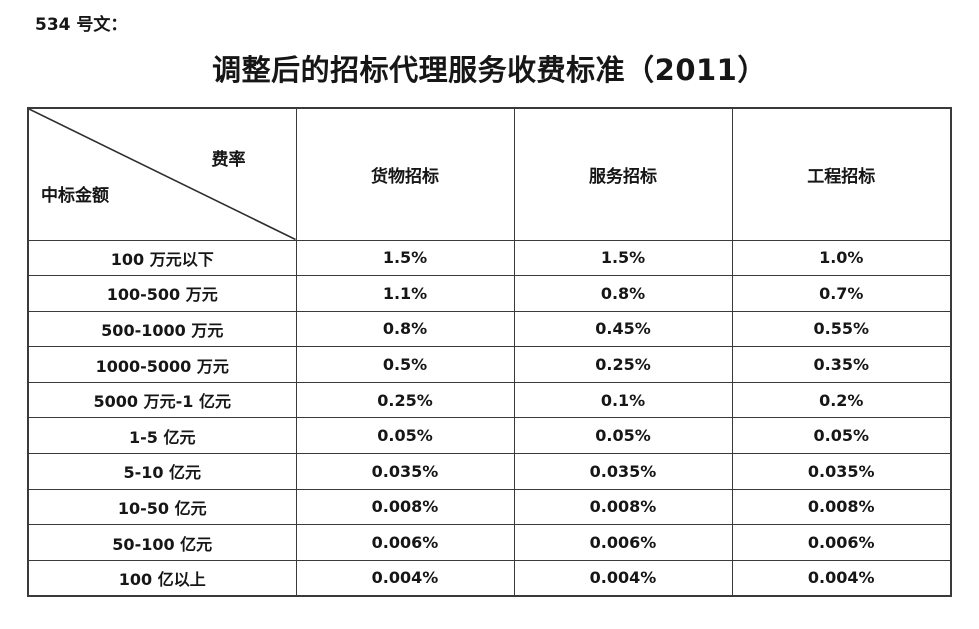 This screenshot has width=979, height=629. I want to click on corner-label-rate: 费率, so click(228, 160).